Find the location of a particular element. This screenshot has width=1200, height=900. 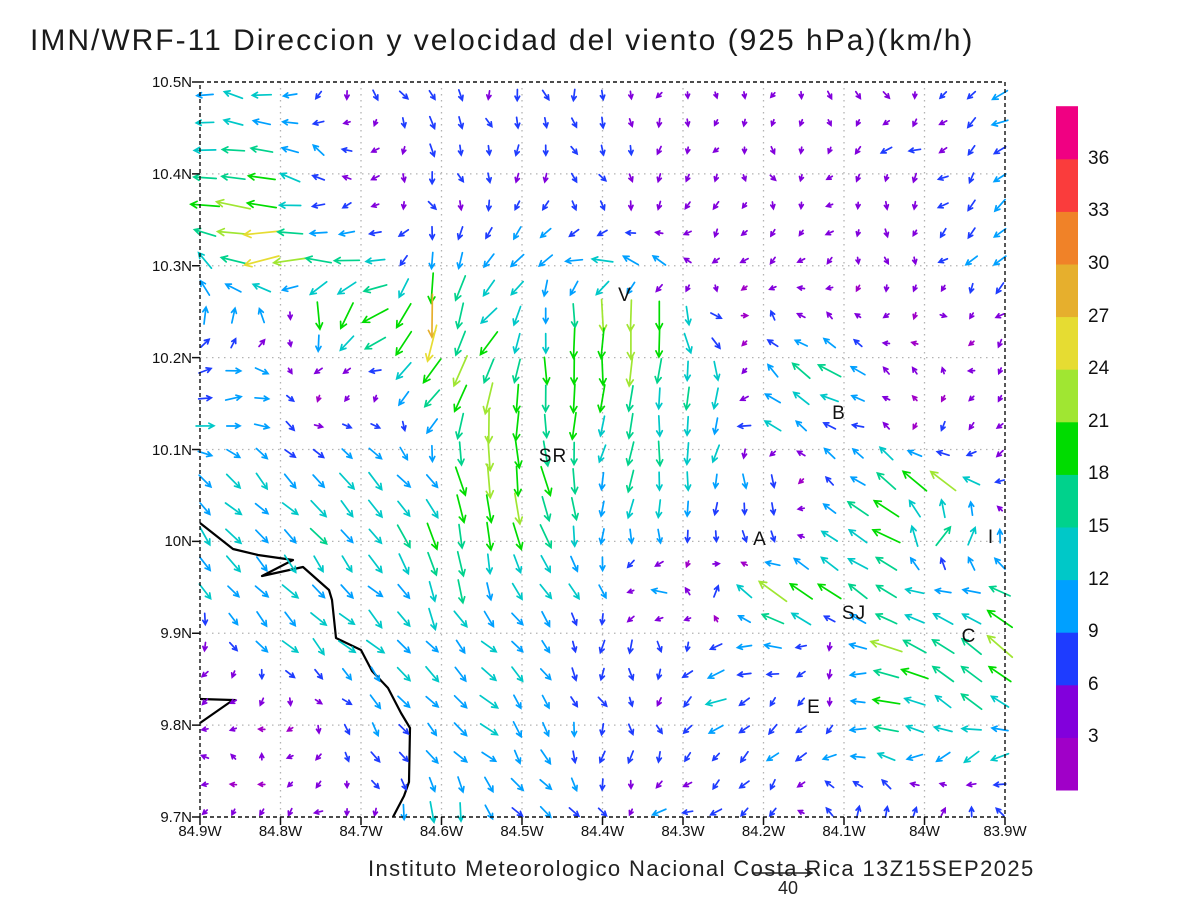

x-tick-label: 84.1W is located at coordinates (844, 831).